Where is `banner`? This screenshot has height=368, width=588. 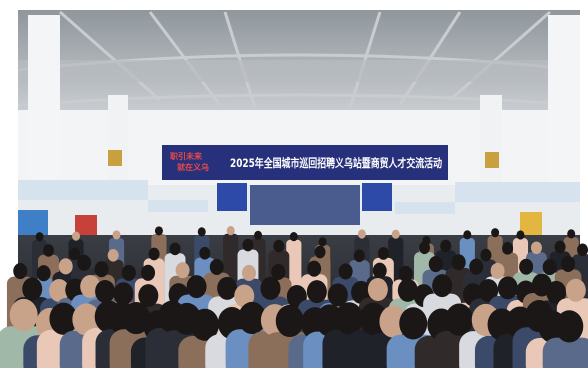 banner is located at coordinates (305, 162).